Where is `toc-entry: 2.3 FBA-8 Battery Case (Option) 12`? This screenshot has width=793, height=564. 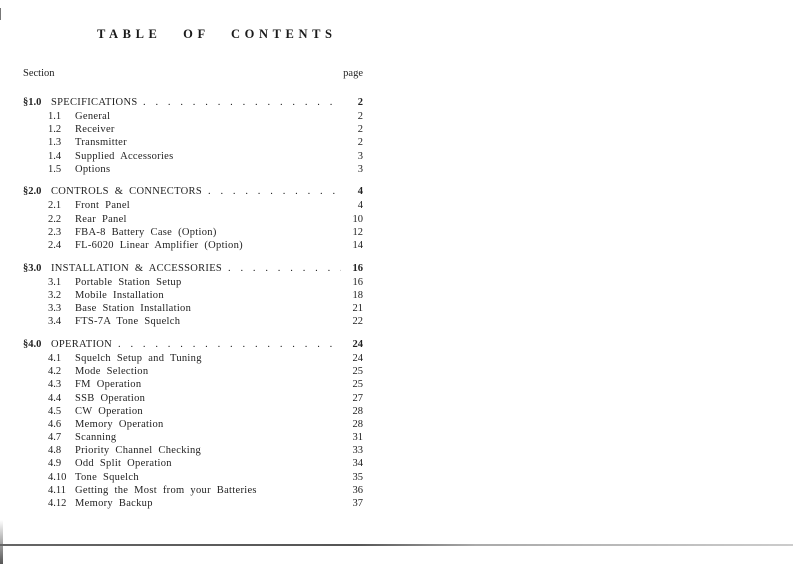
toc-entry: 2.3 FBA-8 Battery Case (Option) 12 is located at coordinates (193, 232).